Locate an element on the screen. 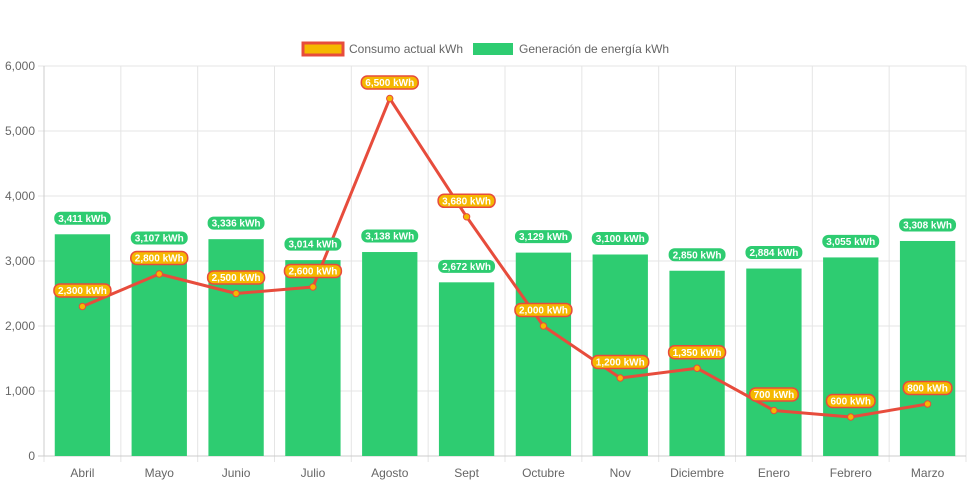 The image size is (971, 485). bar-value-label: 3,308 kWh is located at coordinates (927, 225).